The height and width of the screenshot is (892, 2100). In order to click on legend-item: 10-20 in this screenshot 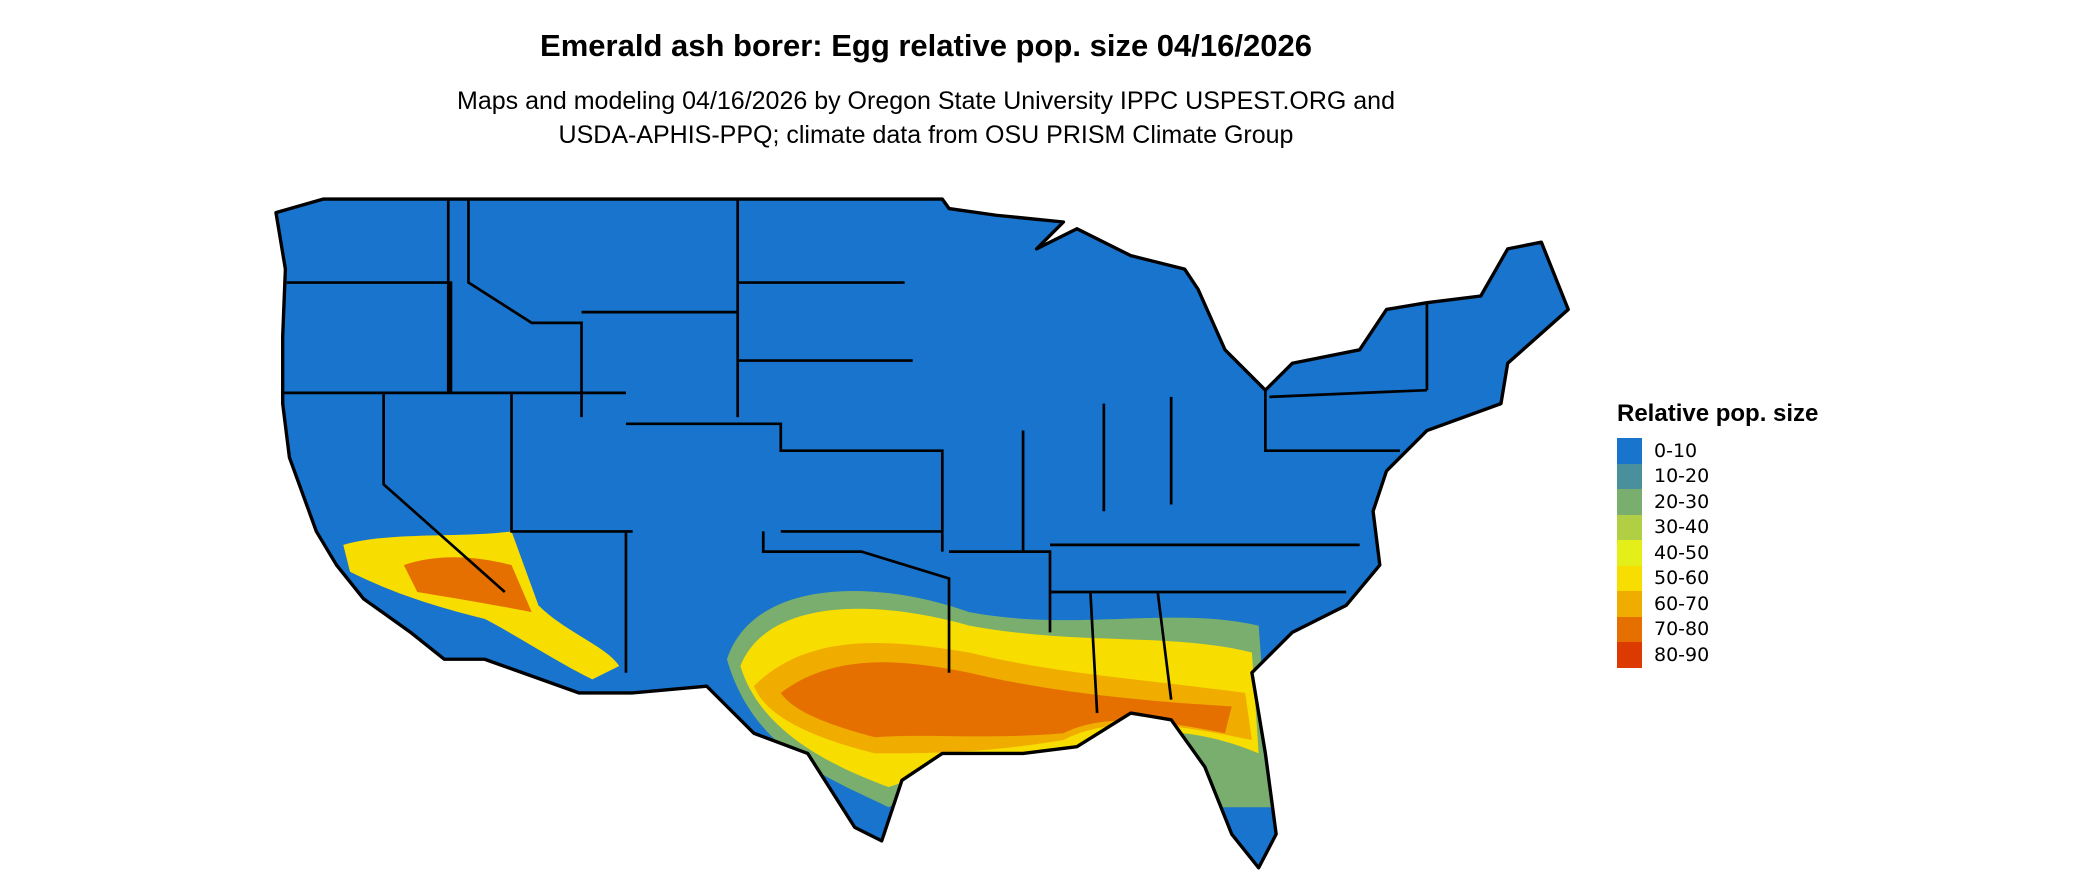, I will do `click(1717, 476)`.